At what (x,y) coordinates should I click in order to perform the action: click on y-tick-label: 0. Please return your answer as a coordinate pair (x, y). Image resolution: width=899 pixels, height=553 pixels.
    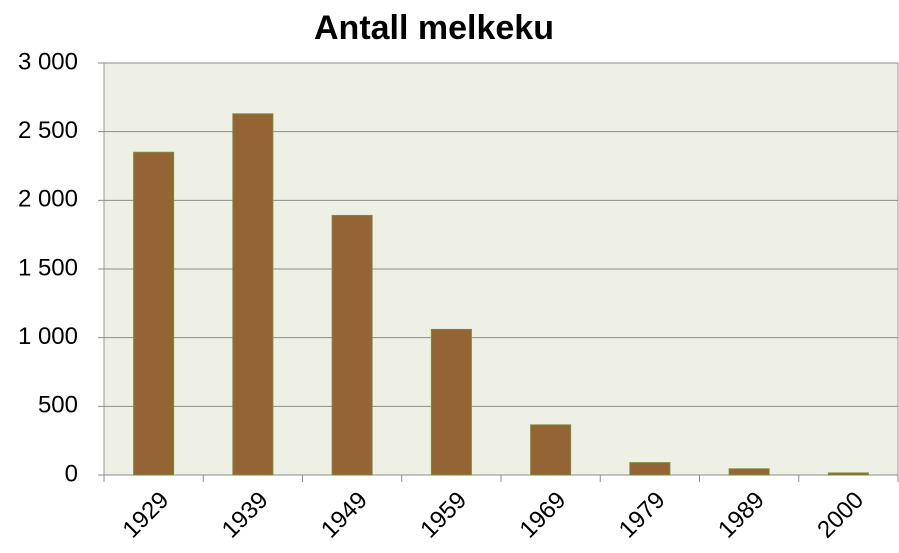
    Looking at the image, I should click on (71, 473).